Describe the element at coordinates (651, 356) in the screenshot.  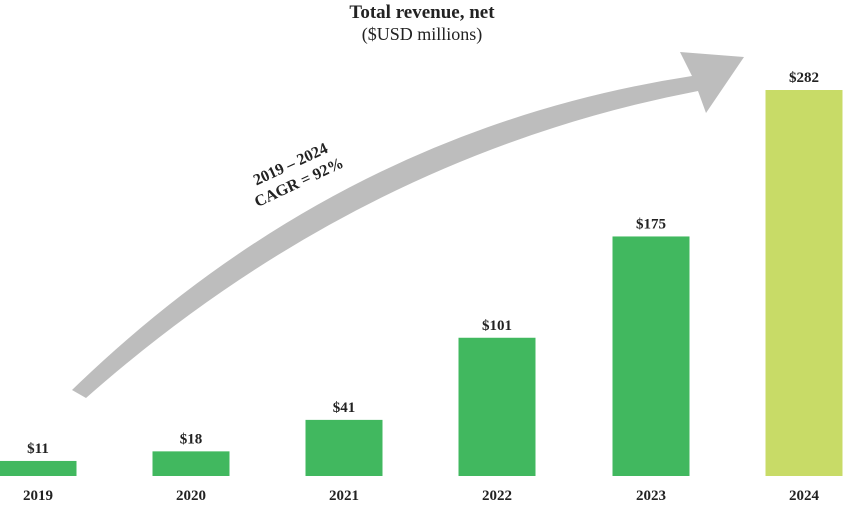
I see `bar-2023` at that location.